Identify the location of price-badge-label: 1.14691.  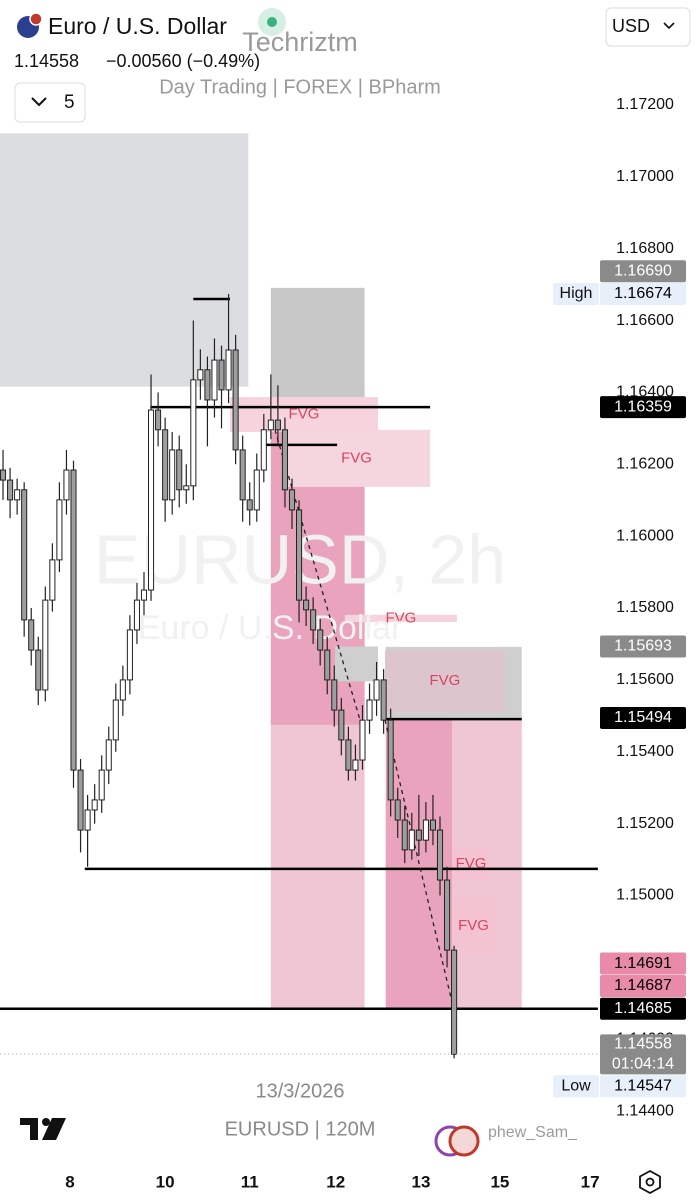
(643, 963).